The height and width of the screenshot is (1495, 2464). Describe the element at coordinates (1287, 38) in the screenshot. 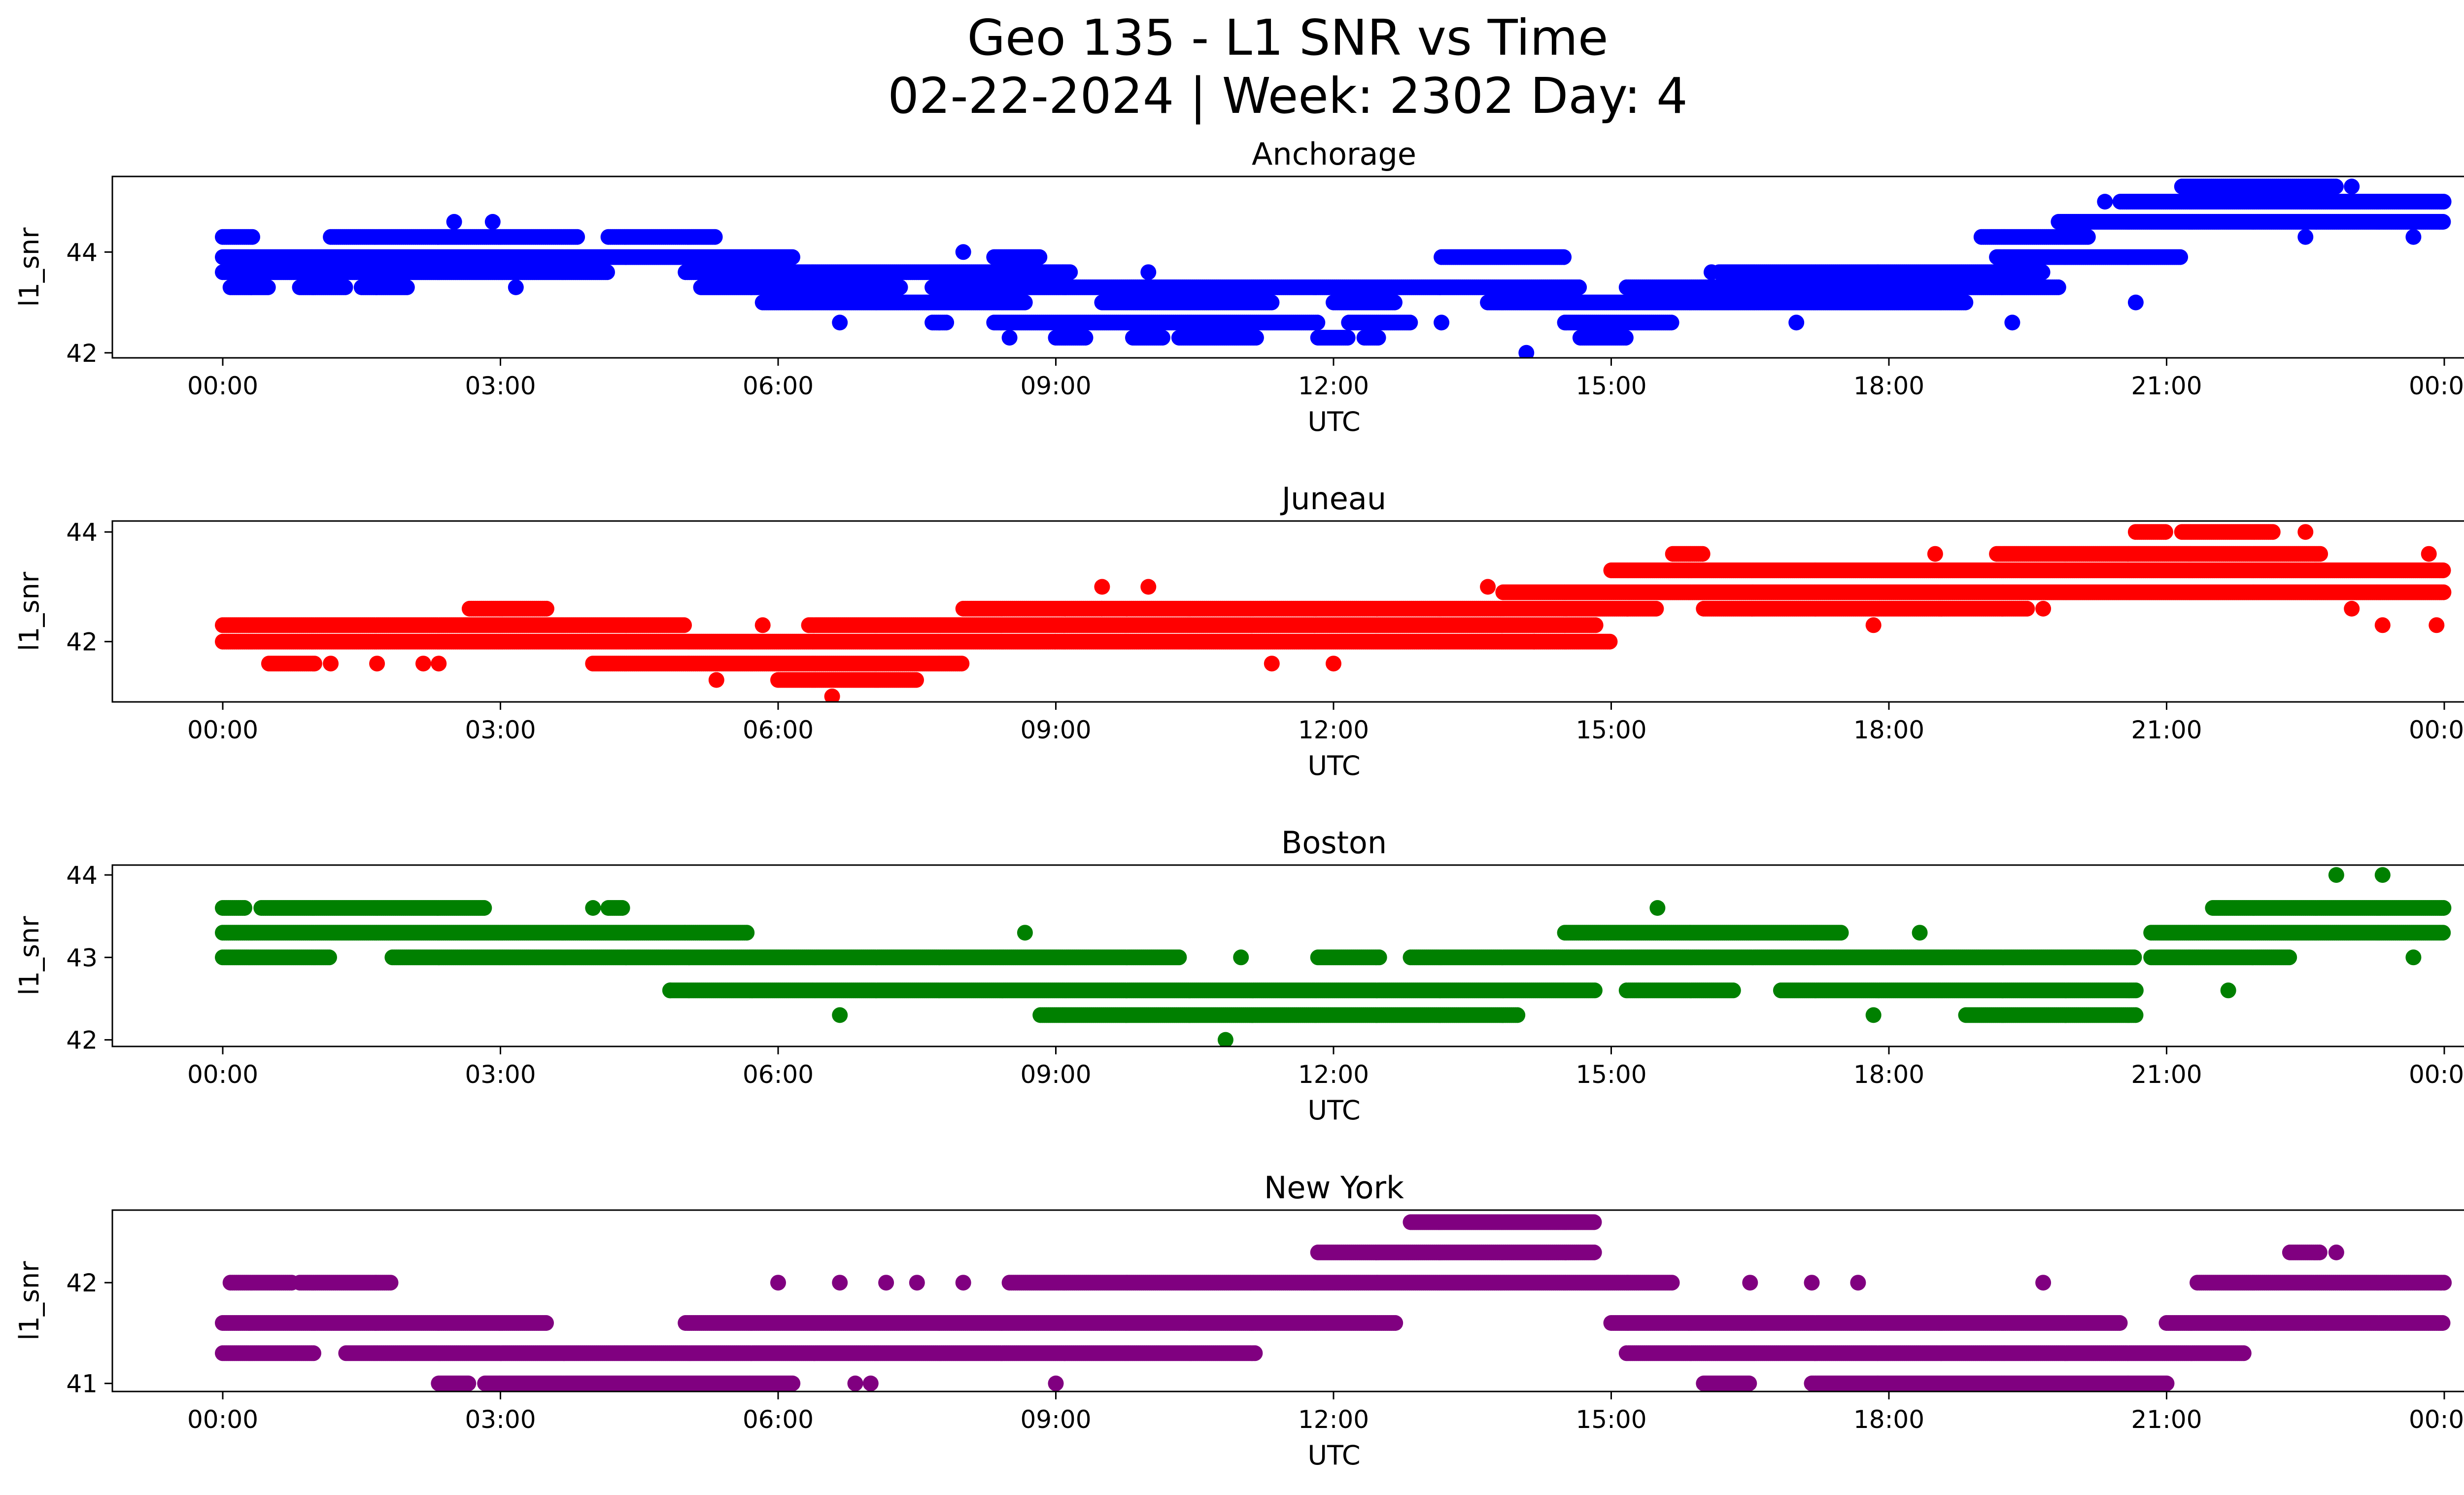

I see `figure-title-line1: Geo 135 - L1 SNR vs Time` at that location.